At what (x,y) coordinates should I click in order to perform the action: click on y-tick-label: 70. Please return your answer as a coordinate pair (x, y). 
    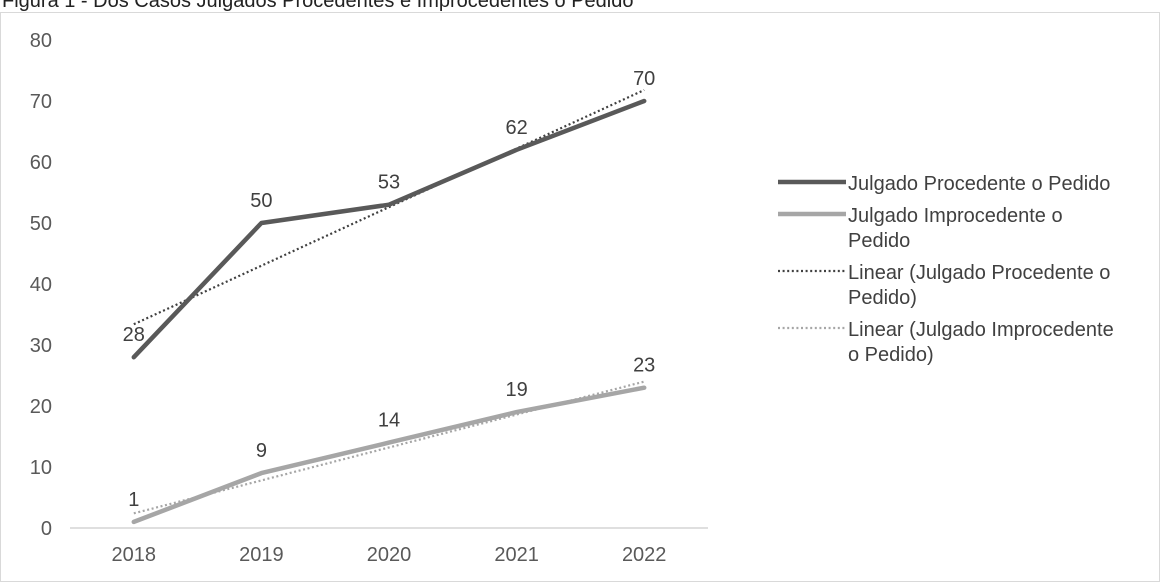
    Looking at the image, I should click on (41, 102).